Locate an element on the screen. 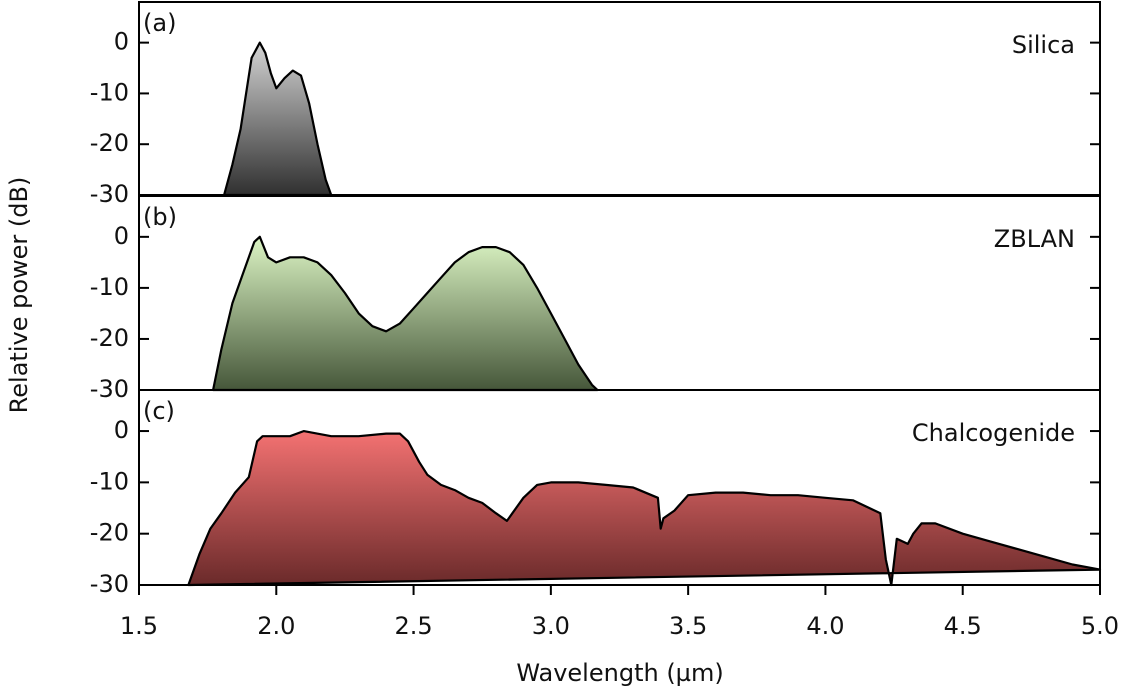  panel-title: ZBLAN is located at coordinates (1034, 239).